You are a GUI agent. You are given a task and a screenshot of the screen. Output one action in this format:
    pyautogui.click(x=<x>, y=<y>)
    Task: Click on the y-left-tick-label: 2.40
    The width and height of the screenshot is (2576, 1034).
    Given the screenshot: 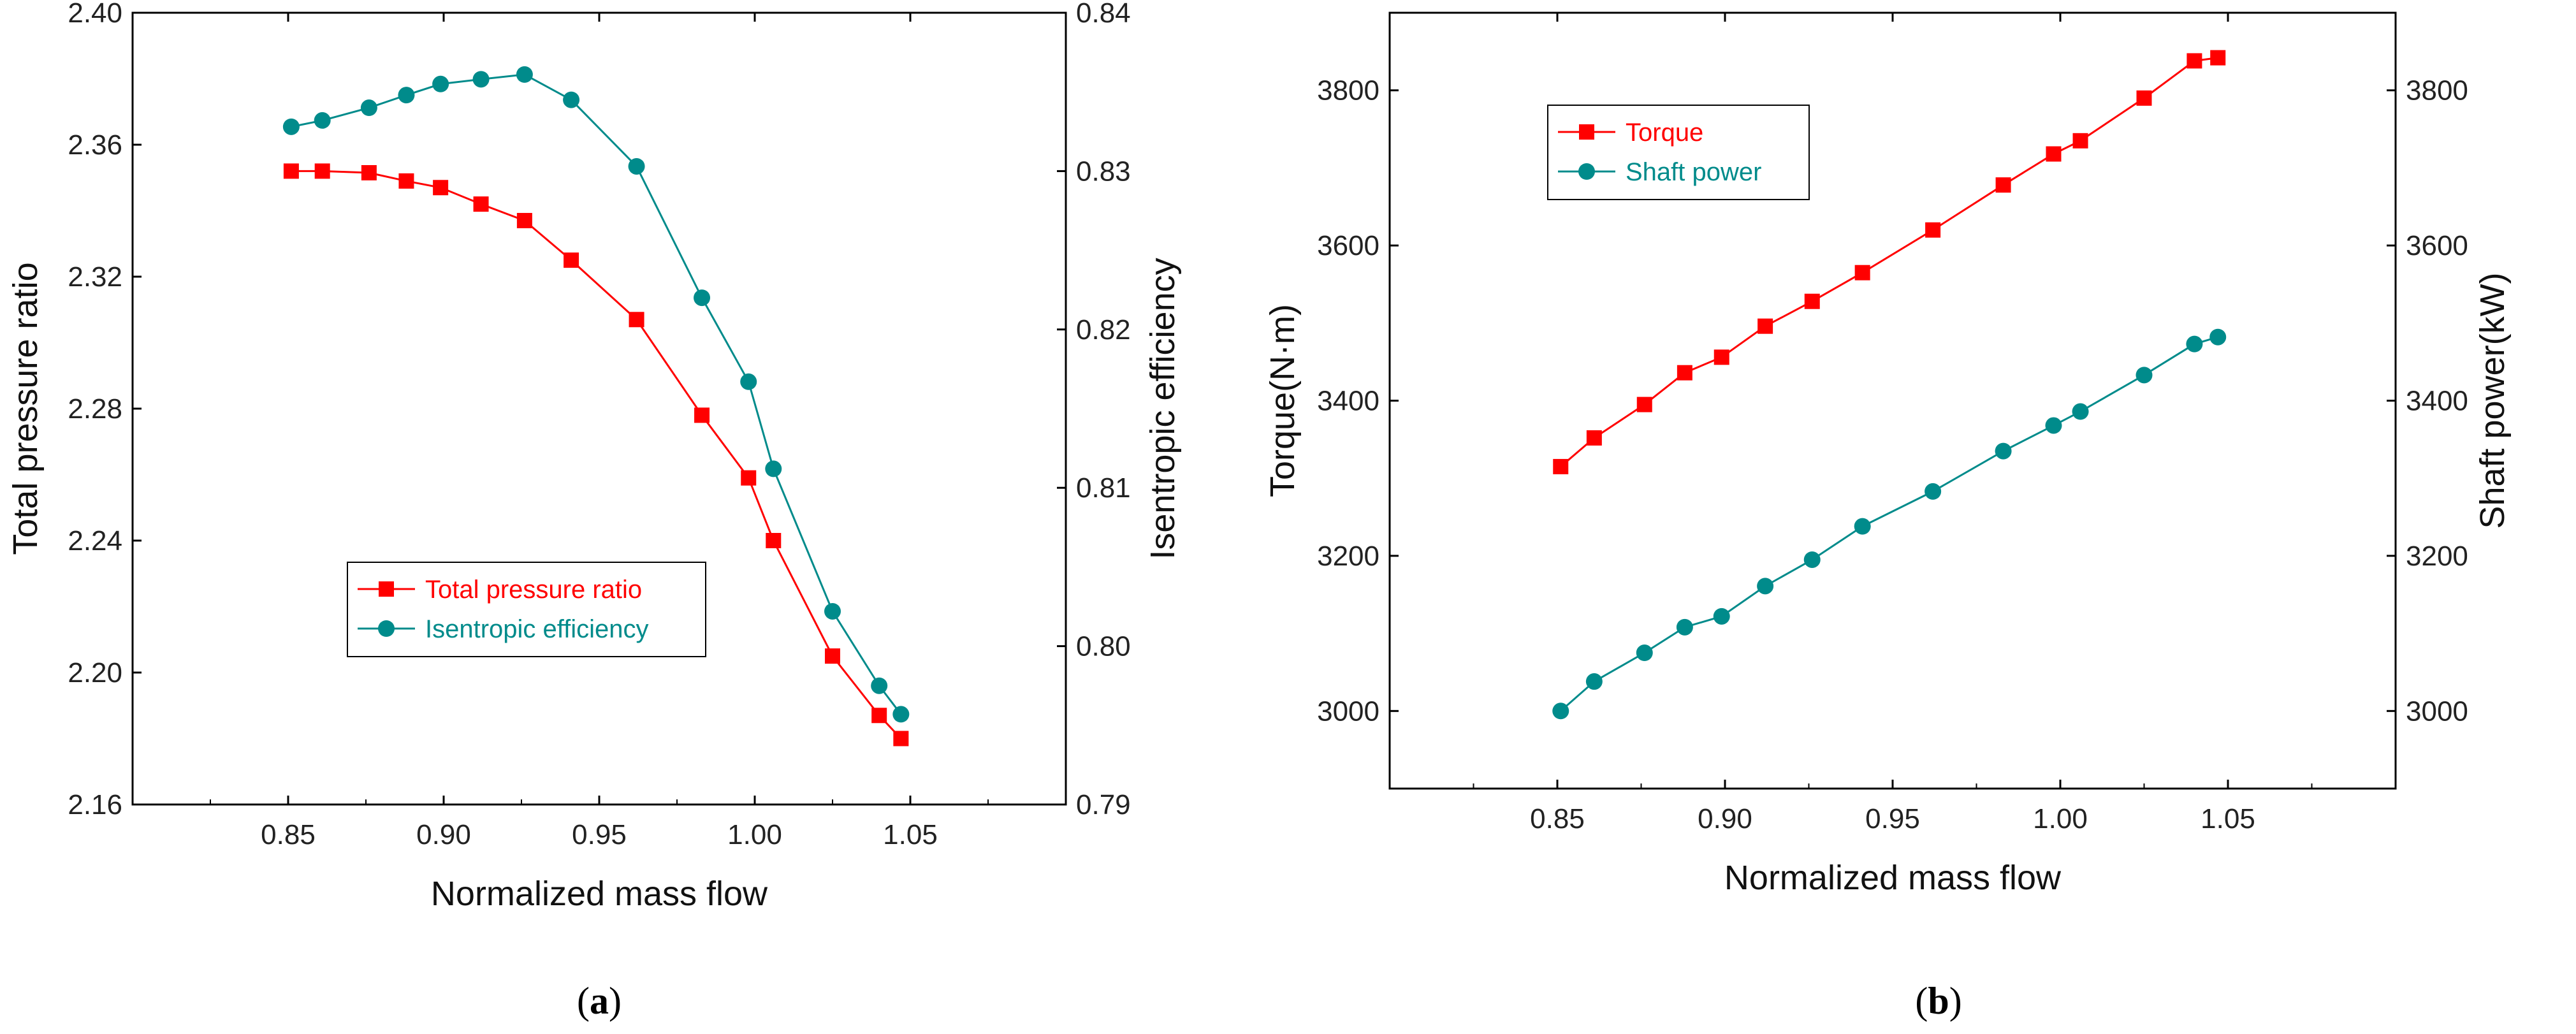 What is the action you would take?
    pyautogui.click(x=95, y=15)
    